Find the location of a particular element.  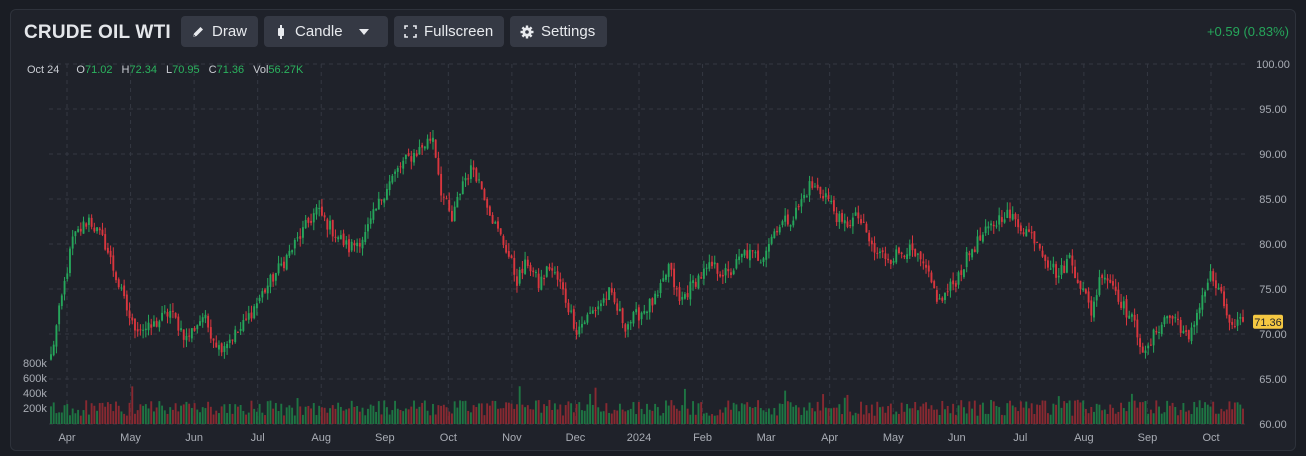

y-tick-label: 70.00 is located at coordinates (1273, 335).